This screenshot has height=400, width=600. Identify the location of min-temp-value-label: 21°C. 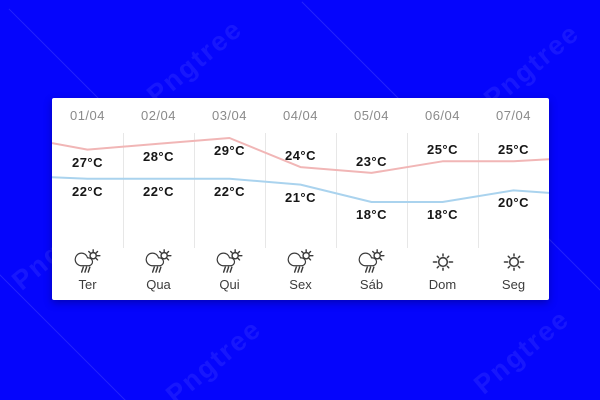
(300, 197).